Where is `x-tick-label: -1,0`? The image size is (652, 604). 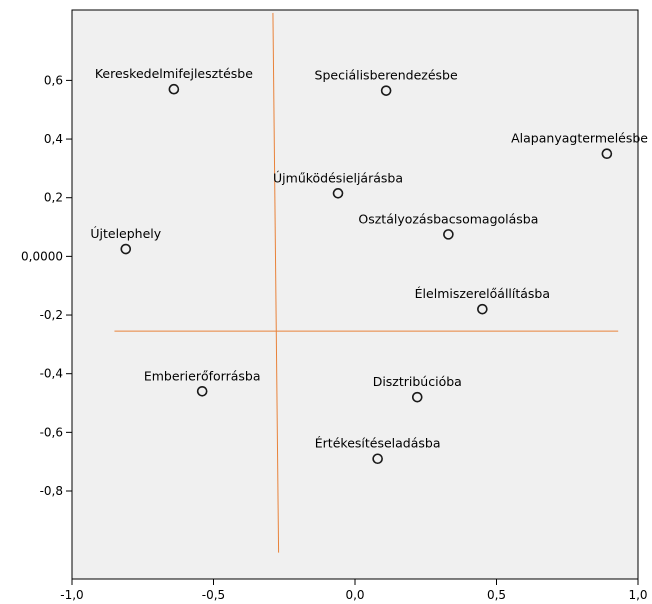 x-tick-label: -1,0 is located at coordinates (71, 595).